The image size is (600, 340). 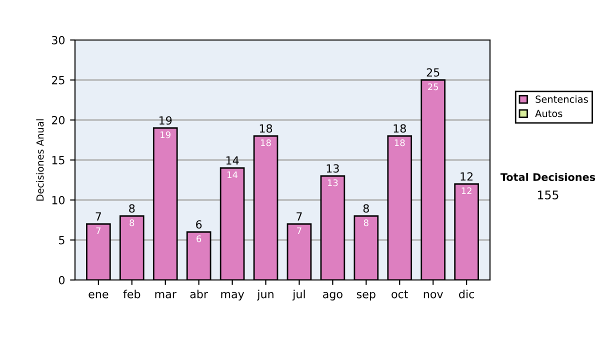 What do you see at coordinates (548, 195) in the screenshot?
I see `text: 155` at bounding box center [548, 195].